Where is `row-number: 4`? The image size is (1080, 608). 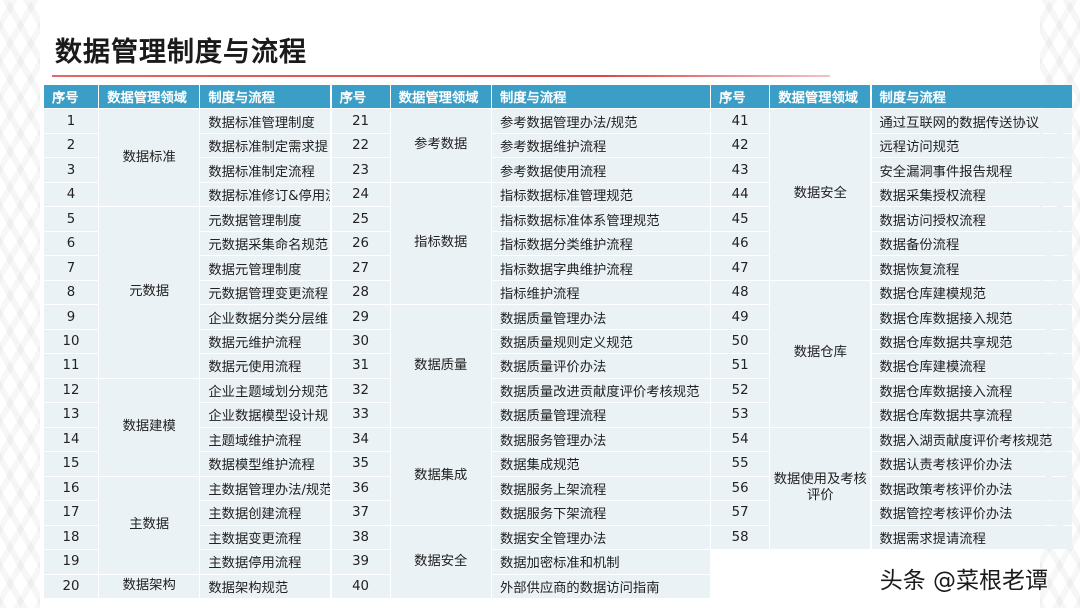 row-number: 4 is located at coordinates (71, 194).